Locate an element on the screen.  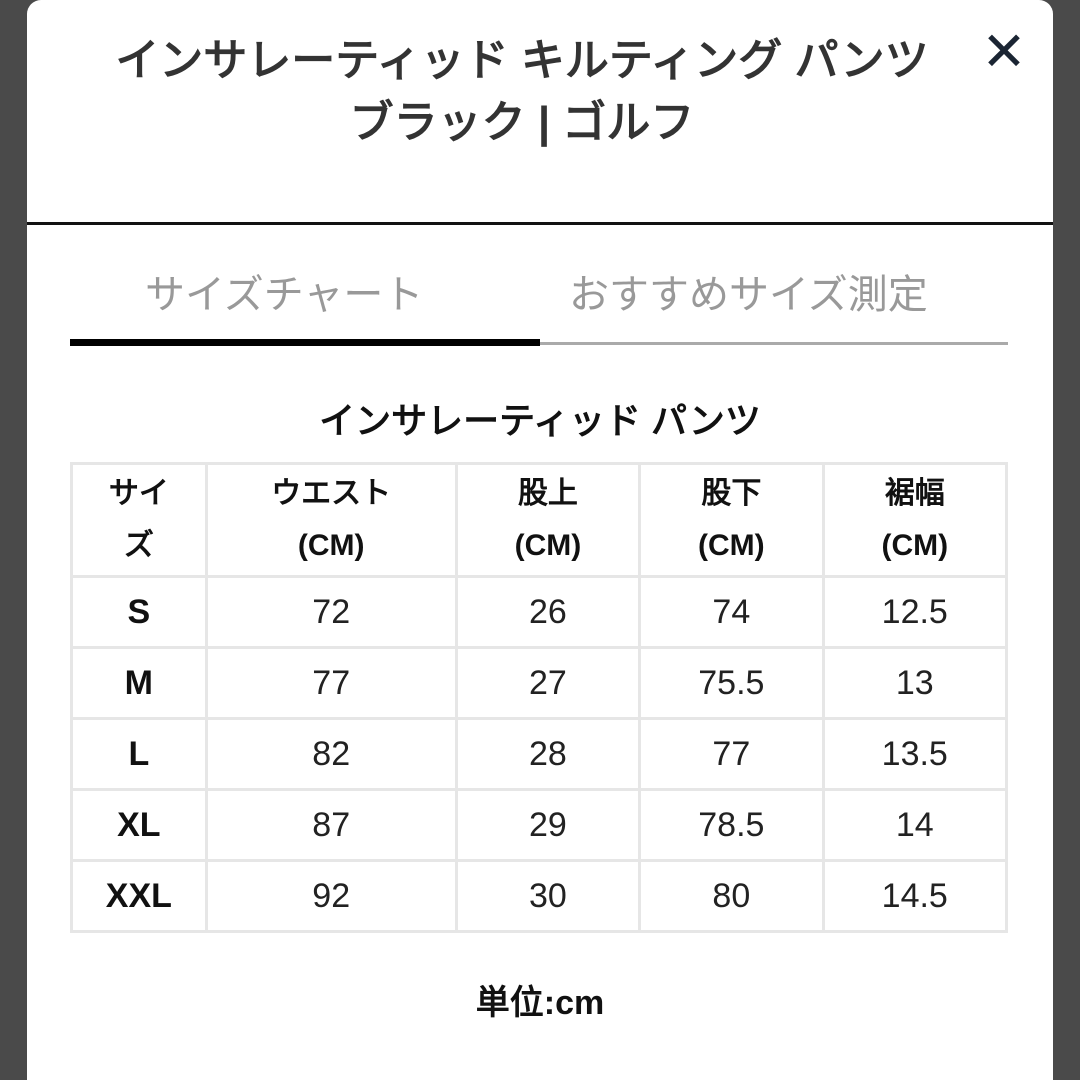
measurement-cell: 80 is located at coordinates (731, 896).